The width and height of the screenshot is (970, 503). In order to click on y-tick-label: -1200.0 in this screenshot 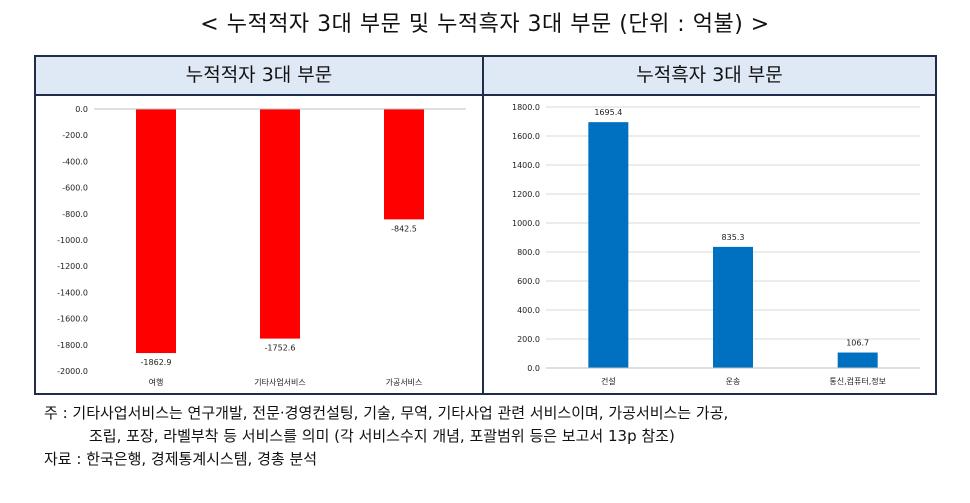, I will do `click(72, 266)`.